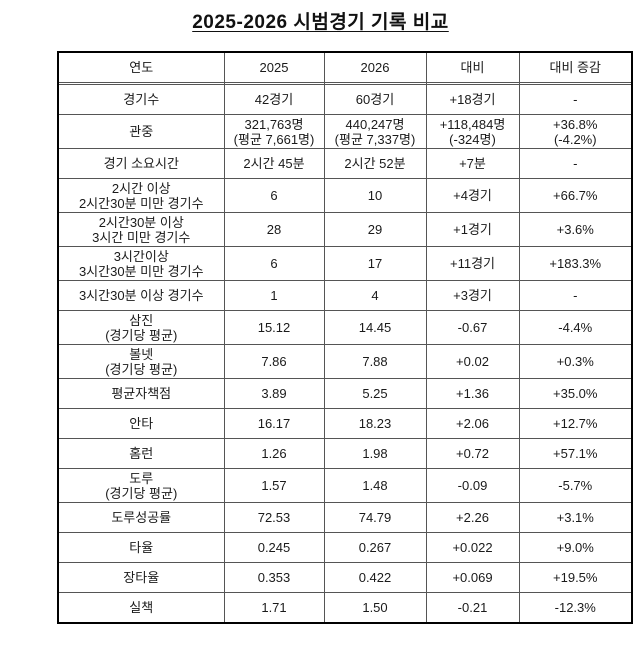 The height and width of the screenshot is (654, 641). What do you see at coordinates (472, 361) in the screenshot?
I see `diff-cell: +0.02` at bounding box center [472, 361].